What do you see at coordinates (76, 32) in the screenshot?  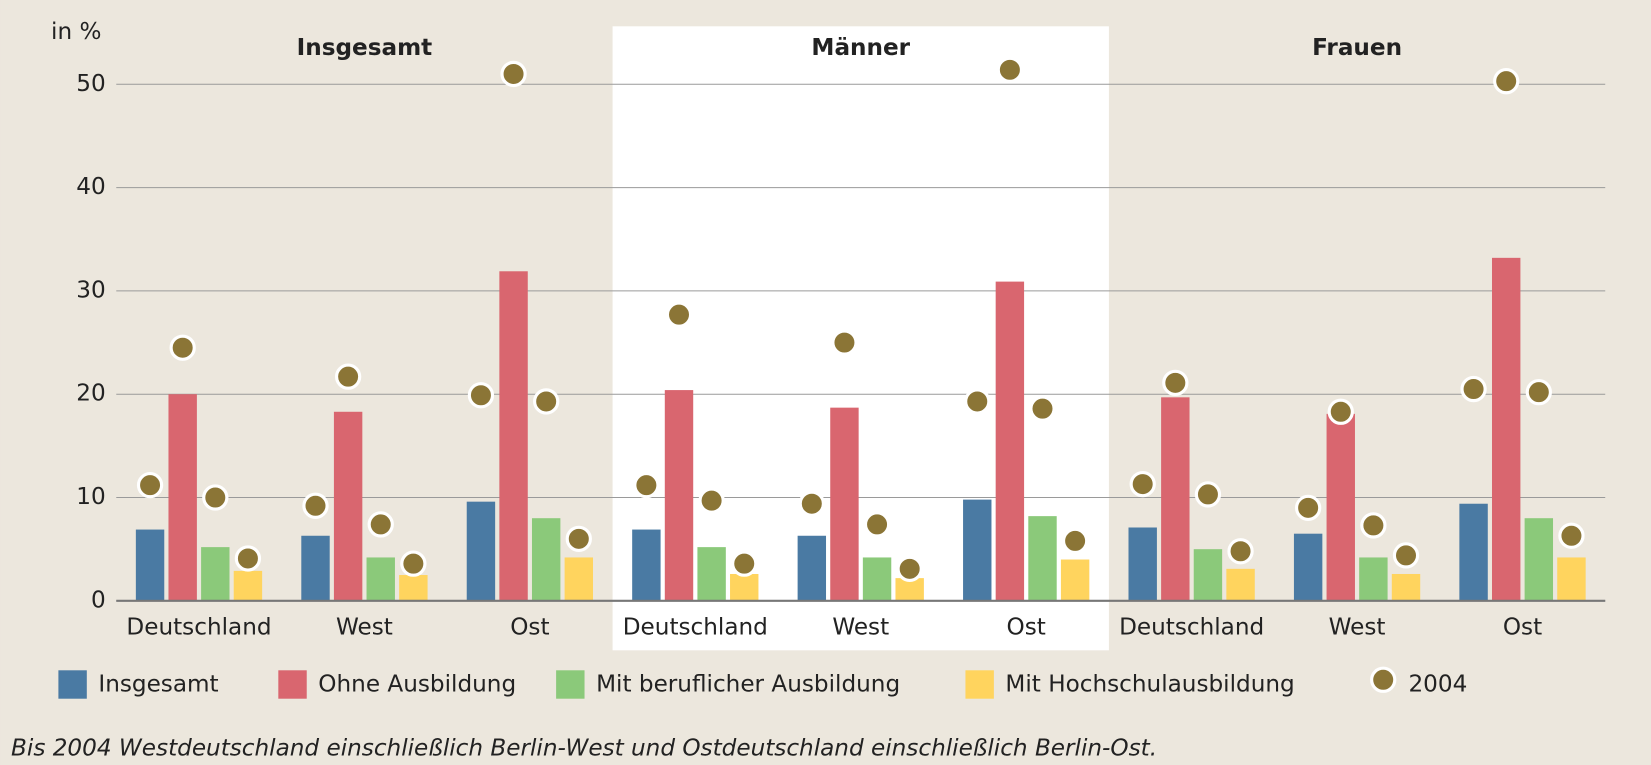 I see `y-axis-label: in %` at bounding box center [76, 32].